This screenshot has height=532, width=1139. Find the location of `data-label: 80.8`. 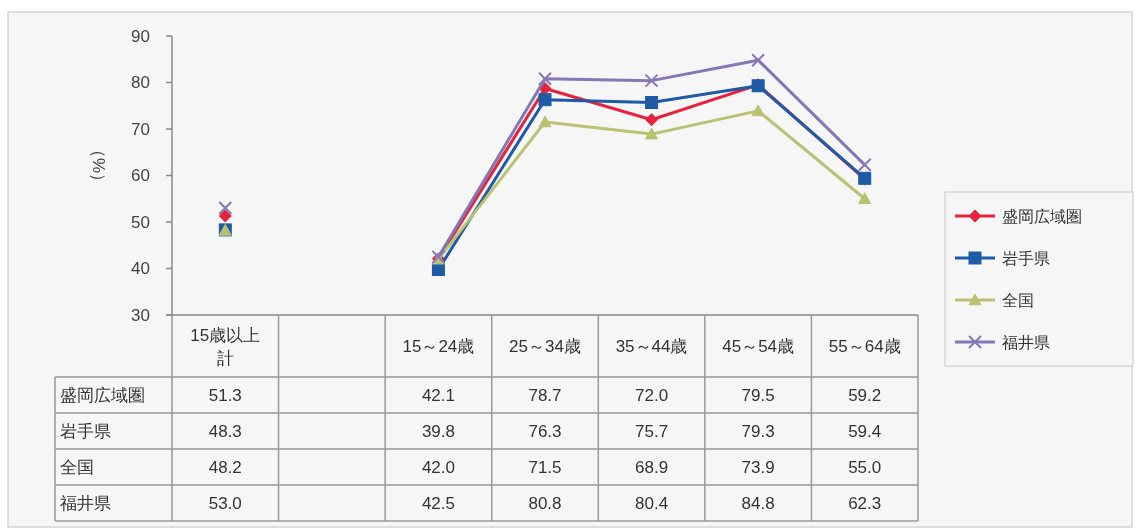

data-label: 80.8 is located at coordinates (545, 503).